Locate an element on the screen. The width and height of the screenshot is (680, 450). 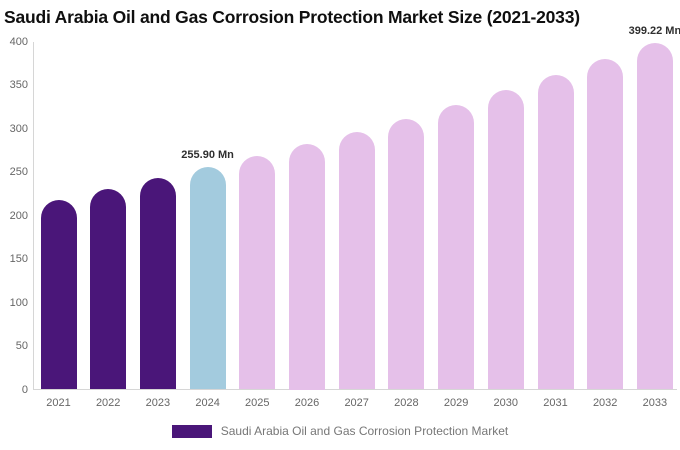
bar-2023 is located at coordinates (157, 284).